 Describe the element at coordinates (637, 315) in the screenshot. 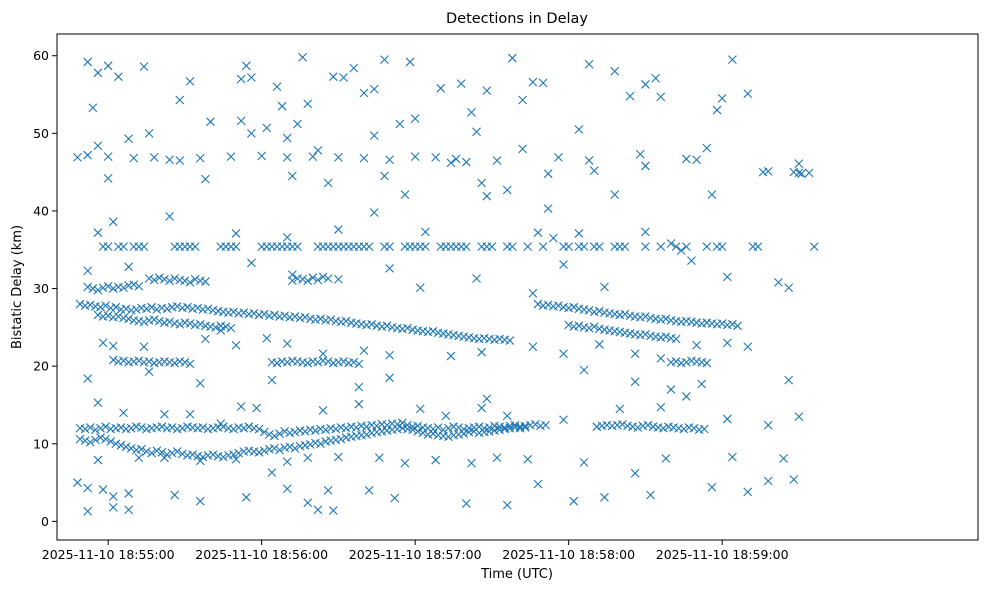

I see `series-track-26km-late` at that location.